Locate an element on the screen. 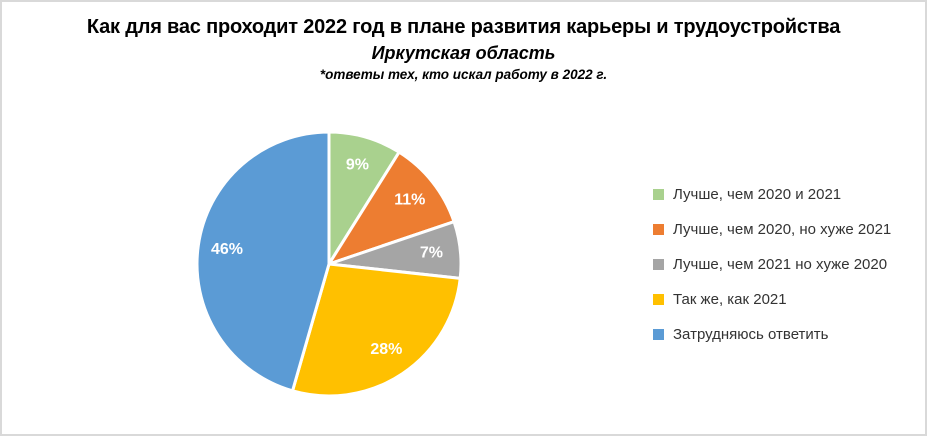  legend-item-4: Так же, как 2021 is located at coordinates (772, 299).